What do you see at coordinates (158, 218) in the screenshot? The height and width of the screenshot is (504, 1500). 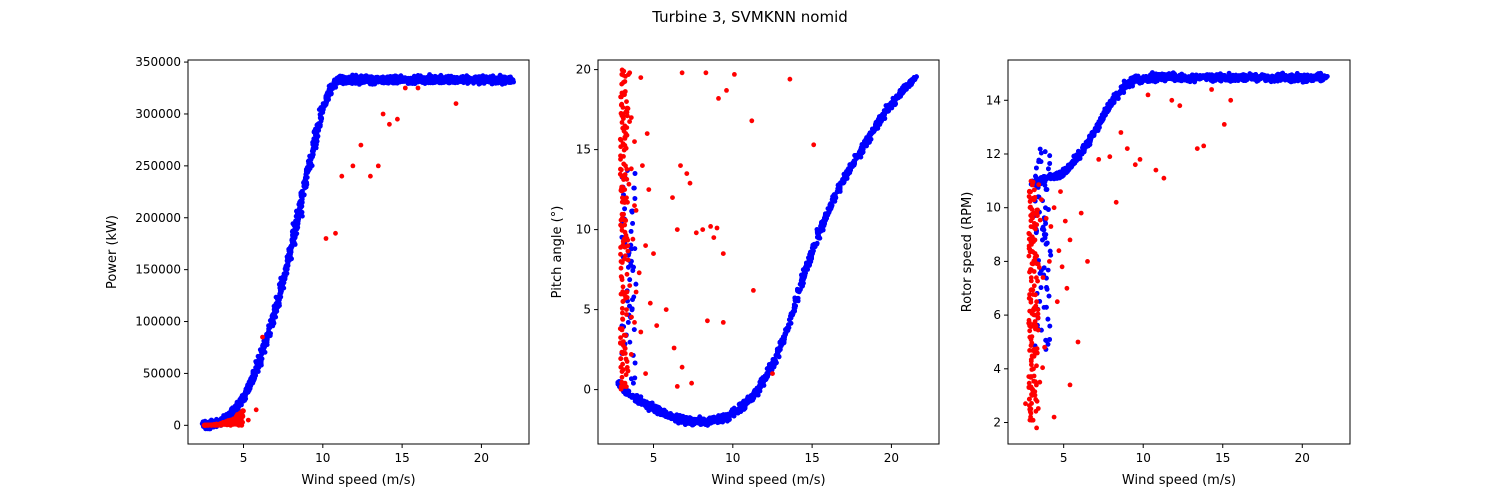 I see `y-tick-label: 200000` at bounding box center [158, 218].